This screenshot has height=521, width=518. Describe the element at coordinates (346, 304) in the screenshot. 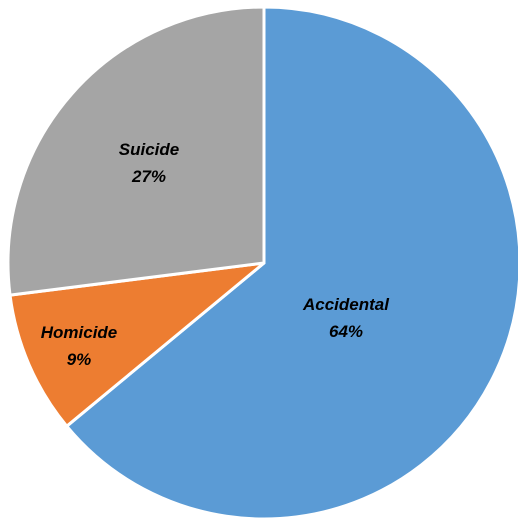

I see `slice-label-accidental: Accidental` at that location.